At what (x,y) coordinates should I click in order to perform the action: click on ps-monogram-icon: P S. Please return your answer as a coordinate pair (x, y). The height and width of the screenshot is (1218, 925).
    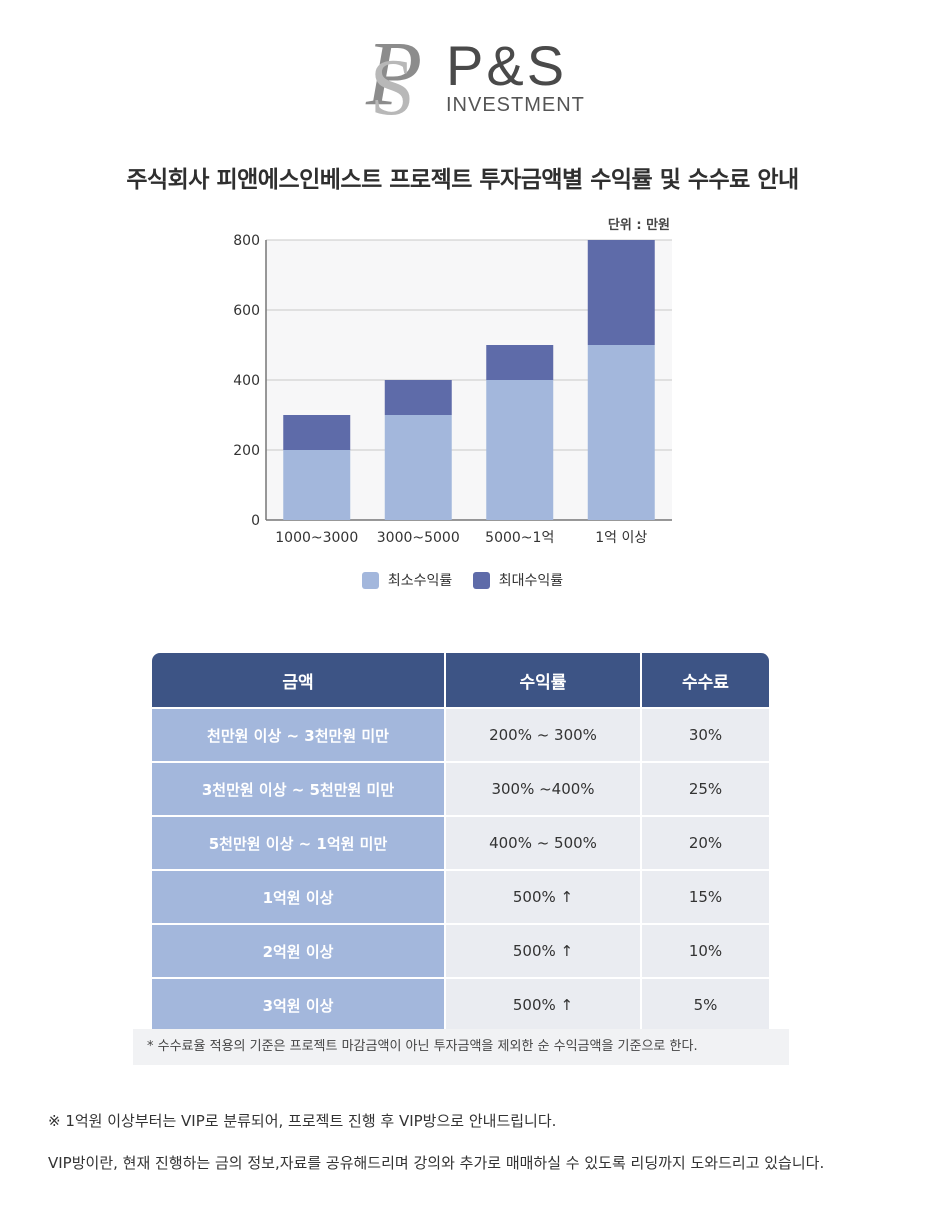
    Looking at the image, I should click on (393, 72).